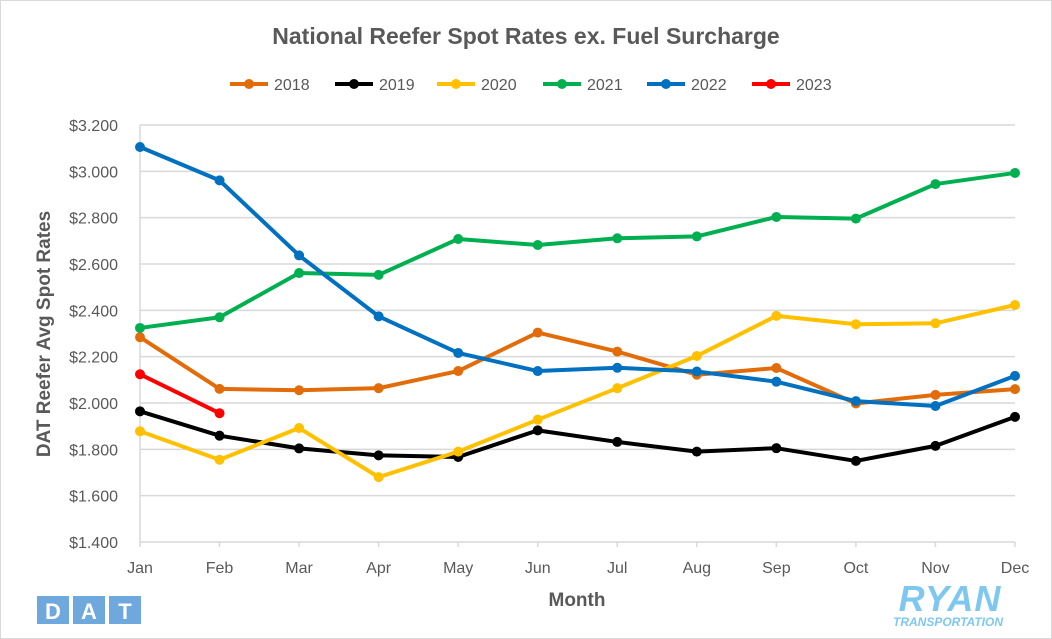 This screenshot has width=1052, height=639. What do you see at coordinates (93, 126) in the screenshot?
I see `y-tick-label: $3.200` at bounding box center [93, 126].